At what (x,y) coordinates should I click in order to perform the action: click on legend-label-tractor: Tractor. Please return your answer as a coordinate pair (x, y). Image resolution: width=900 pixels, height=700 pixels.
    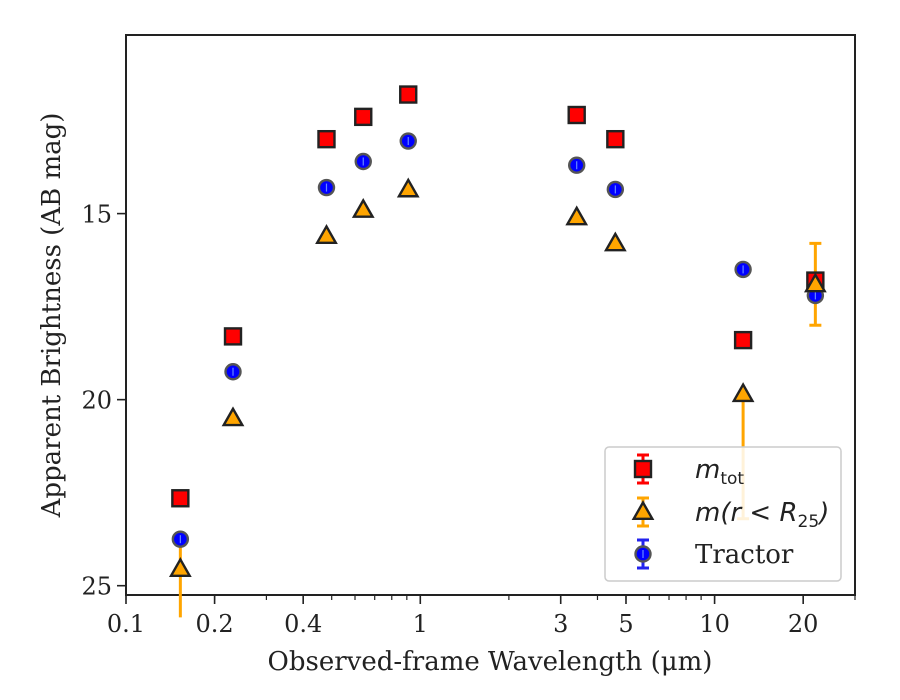
    Looking at the image, I should click on (744, 555).